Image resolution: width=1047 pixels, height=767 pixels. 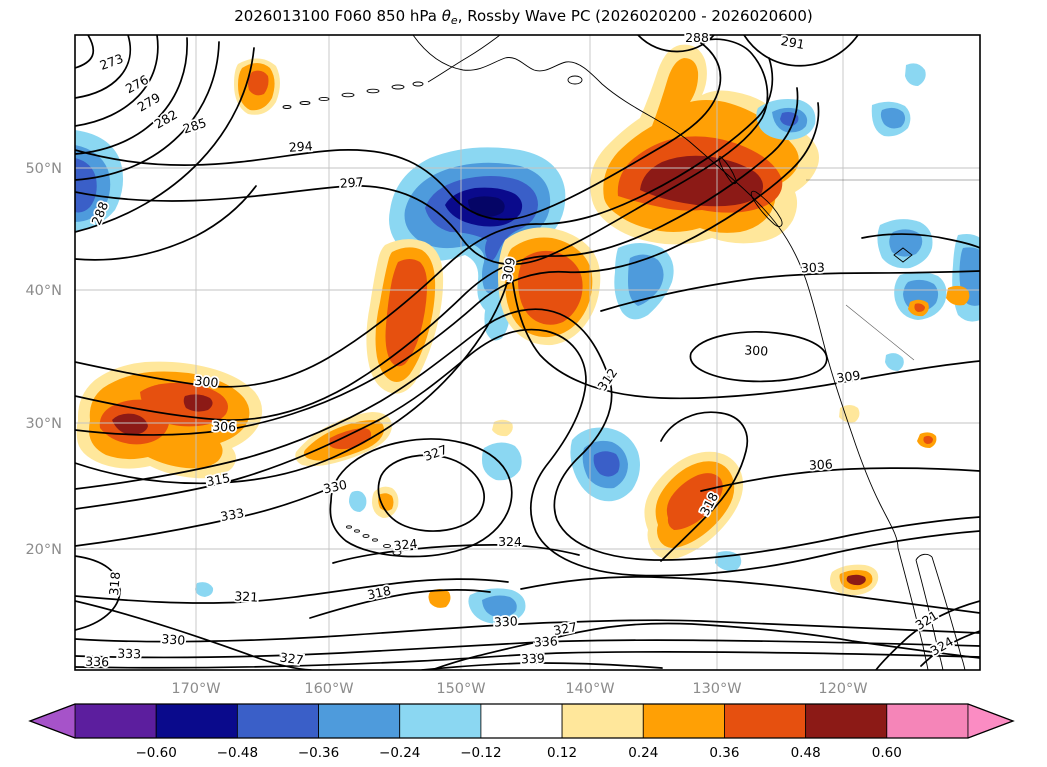 I want to click on contour-label: 288, so click(x=697, y=37).